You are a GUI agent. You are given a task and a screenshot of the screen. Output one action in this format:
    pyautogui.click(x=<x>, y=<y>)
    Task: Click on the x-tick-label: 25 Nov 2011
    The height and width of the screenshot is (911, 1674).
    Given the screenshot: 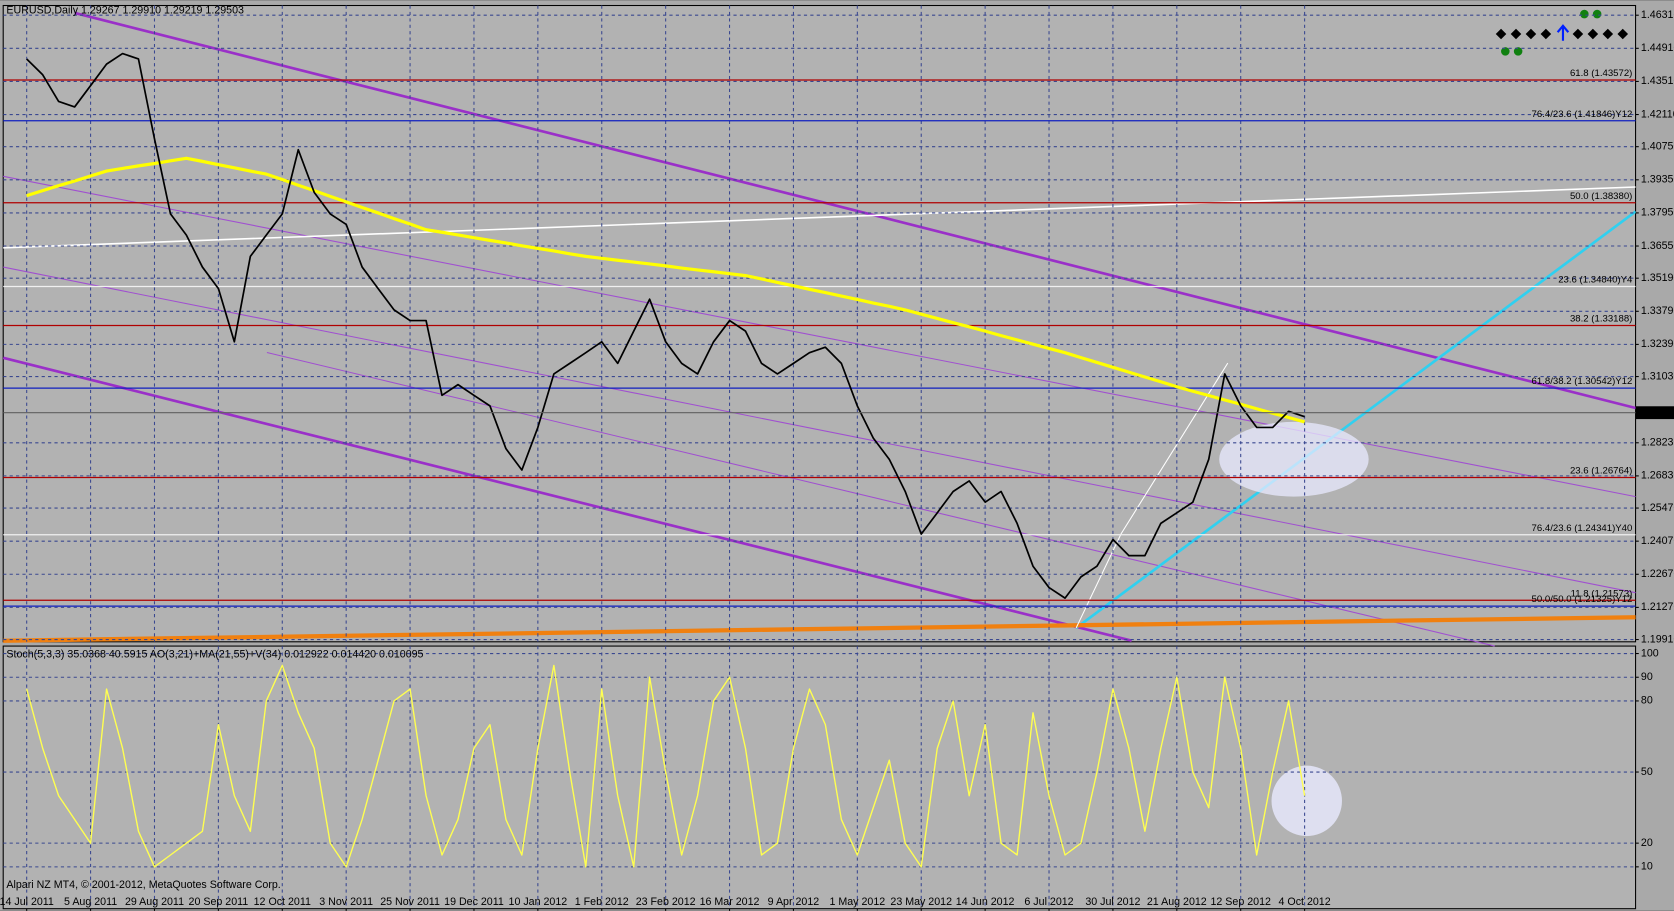 What is the action you would take?
    pyautogui.click(x=410, y=902)
    